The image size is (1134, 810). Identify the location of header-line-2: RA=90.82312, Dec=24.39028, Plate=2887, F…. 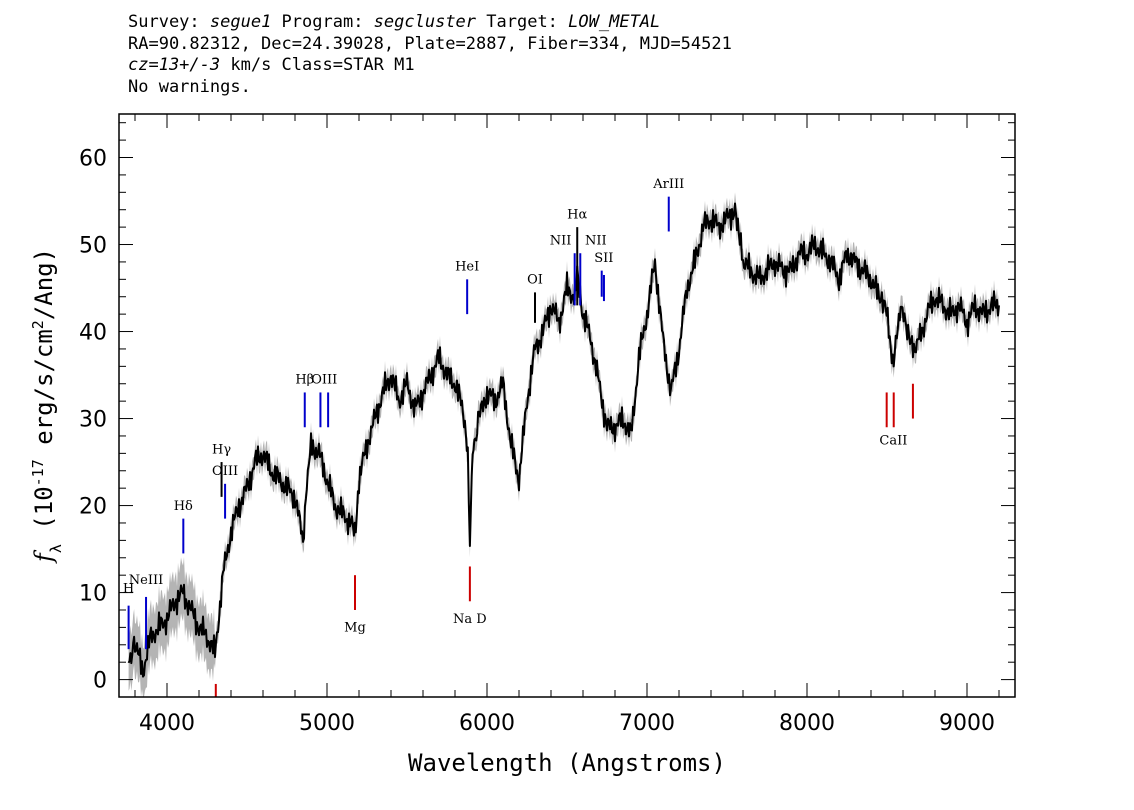
(430, 43).